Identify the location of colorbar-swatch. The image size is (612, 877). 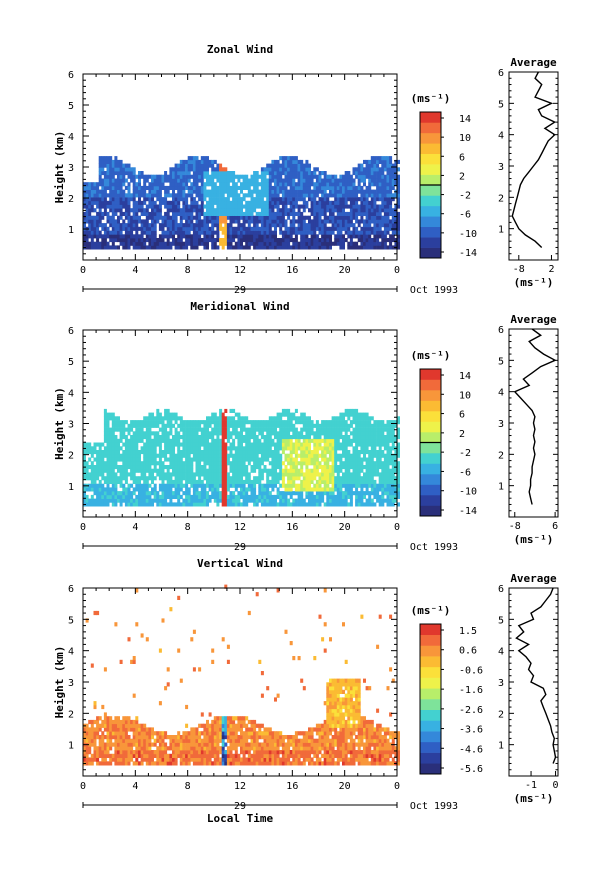
(430, 232).